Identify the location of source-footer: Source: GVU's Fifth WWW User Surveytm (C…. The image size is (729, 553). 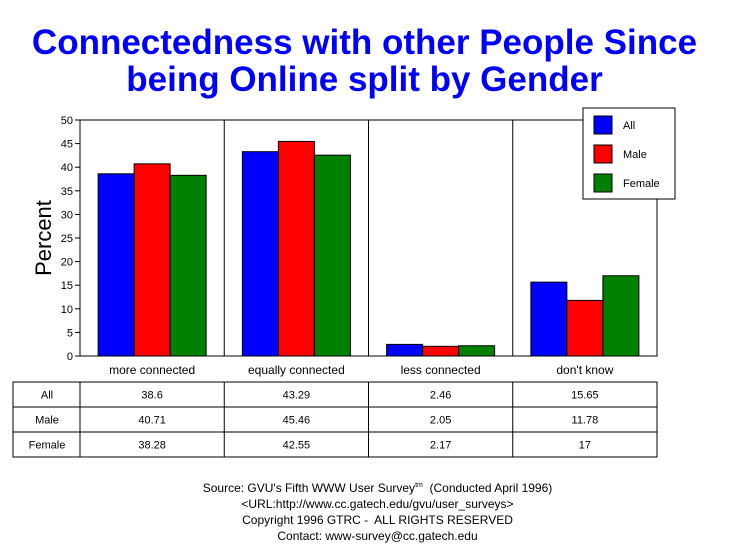
(364, 511).